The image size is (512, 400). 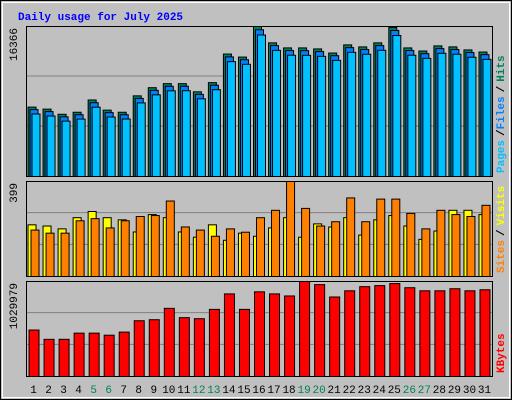 What do you see at coordinates (168, 391) in the screenshot?
I see `x-tick-label: 10` at bounding box center [168, 391].